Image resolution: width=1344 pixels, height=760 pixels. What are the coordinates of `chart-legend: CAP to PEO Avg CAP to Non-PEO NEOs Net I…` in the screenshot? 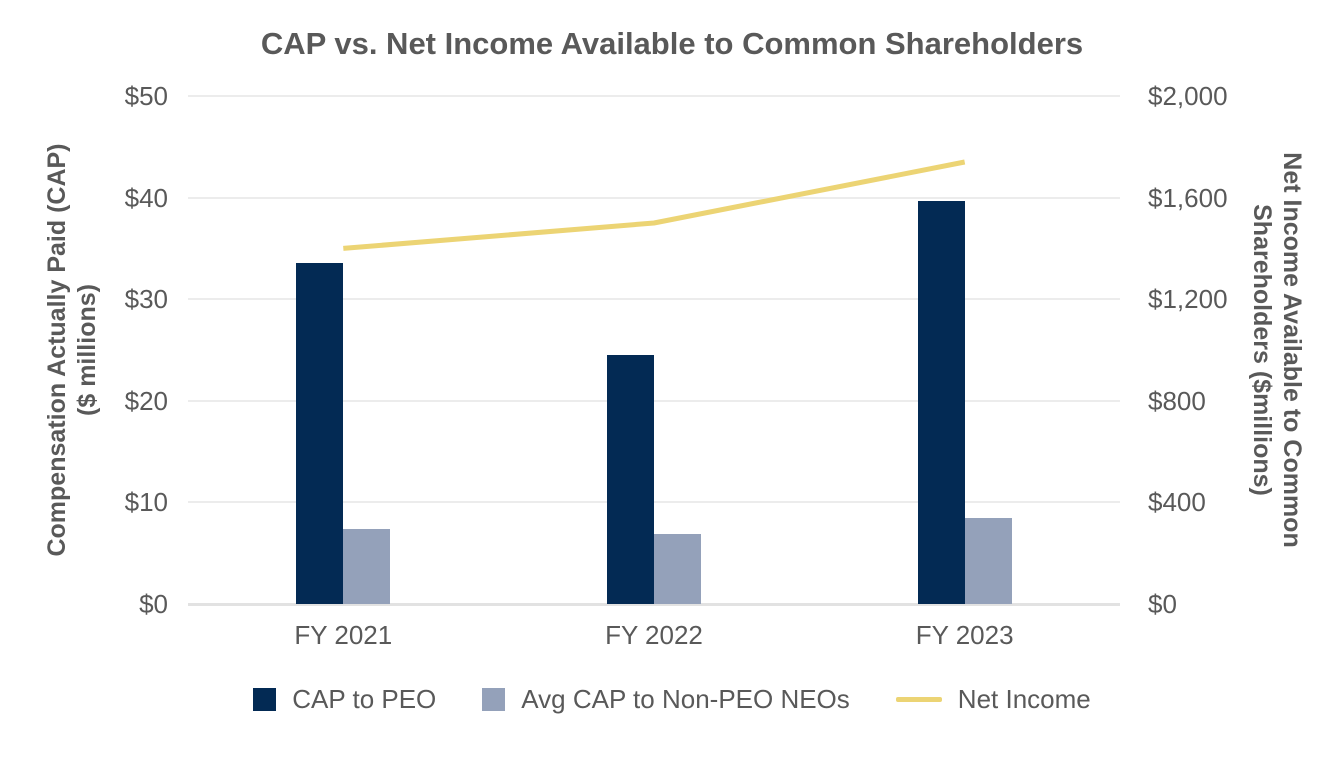 It's located at (672, 699).